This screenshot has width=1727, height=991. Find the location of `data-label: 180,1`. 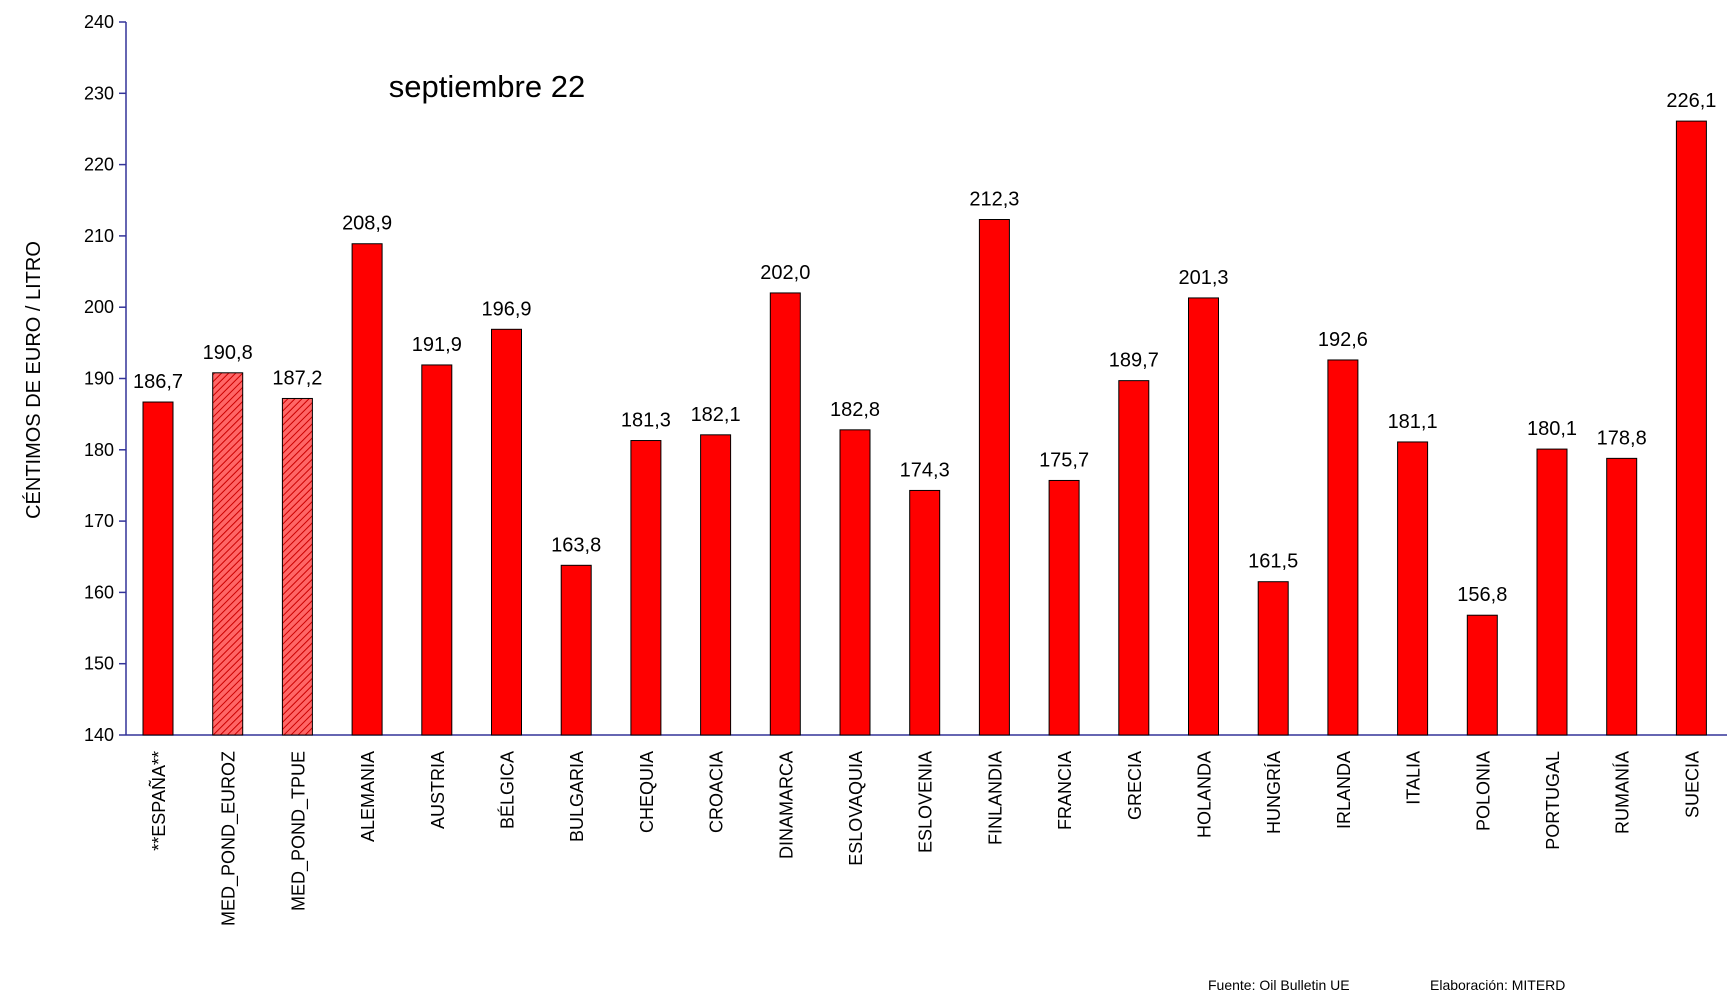

data-label: 180,1 is located at coordinates (1552, 429).